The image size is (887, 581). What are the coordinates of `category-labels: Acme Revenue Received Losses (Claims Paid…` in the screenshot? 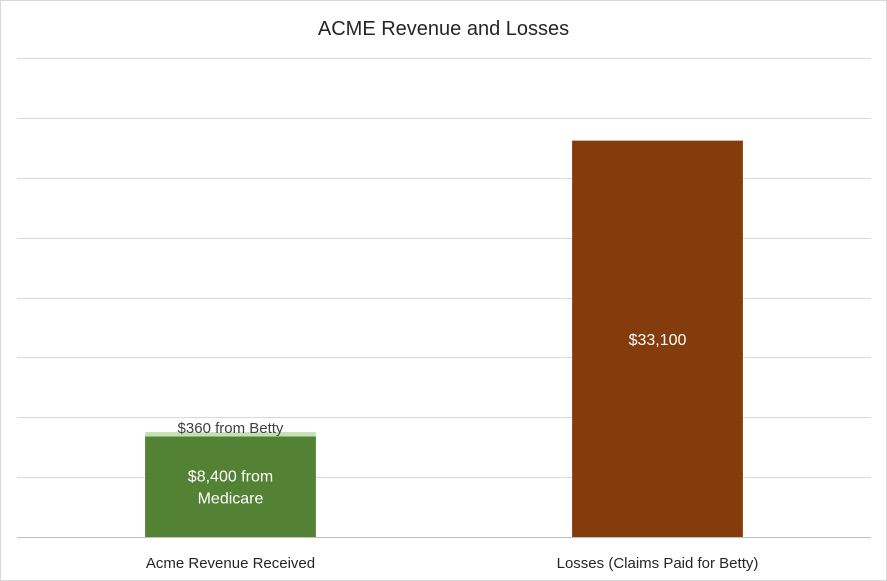 It's located at (452, 563).